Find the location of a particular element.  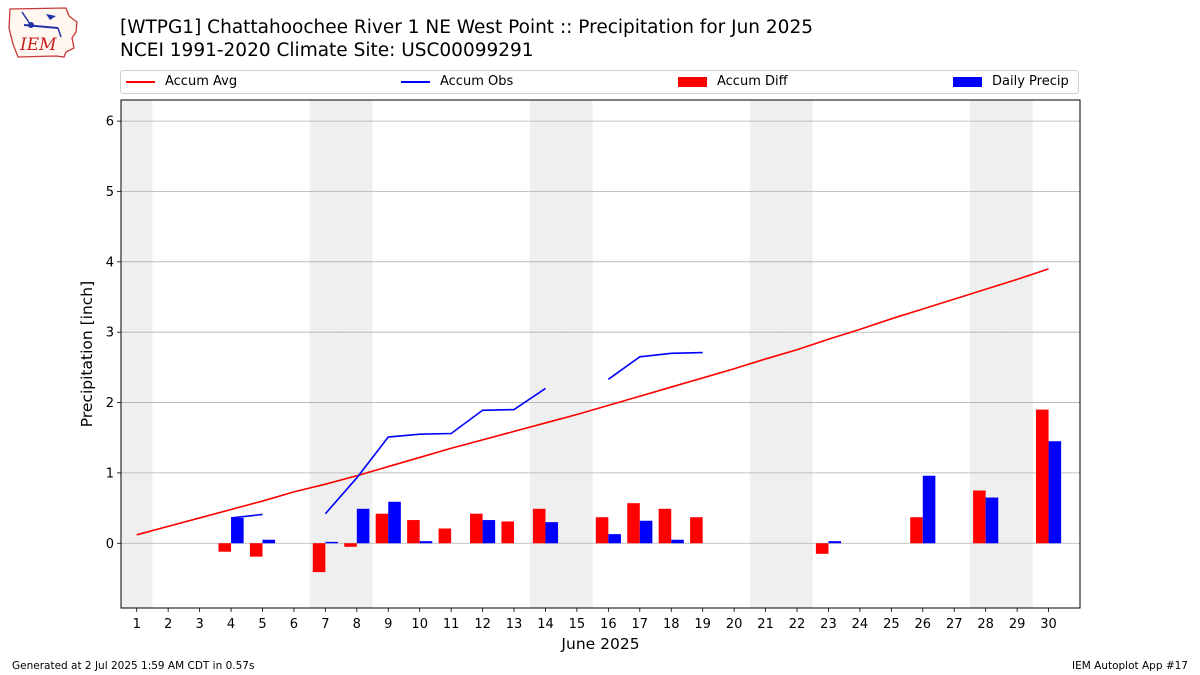

x-tick-label: 6 is located at coordinates (294, 624).